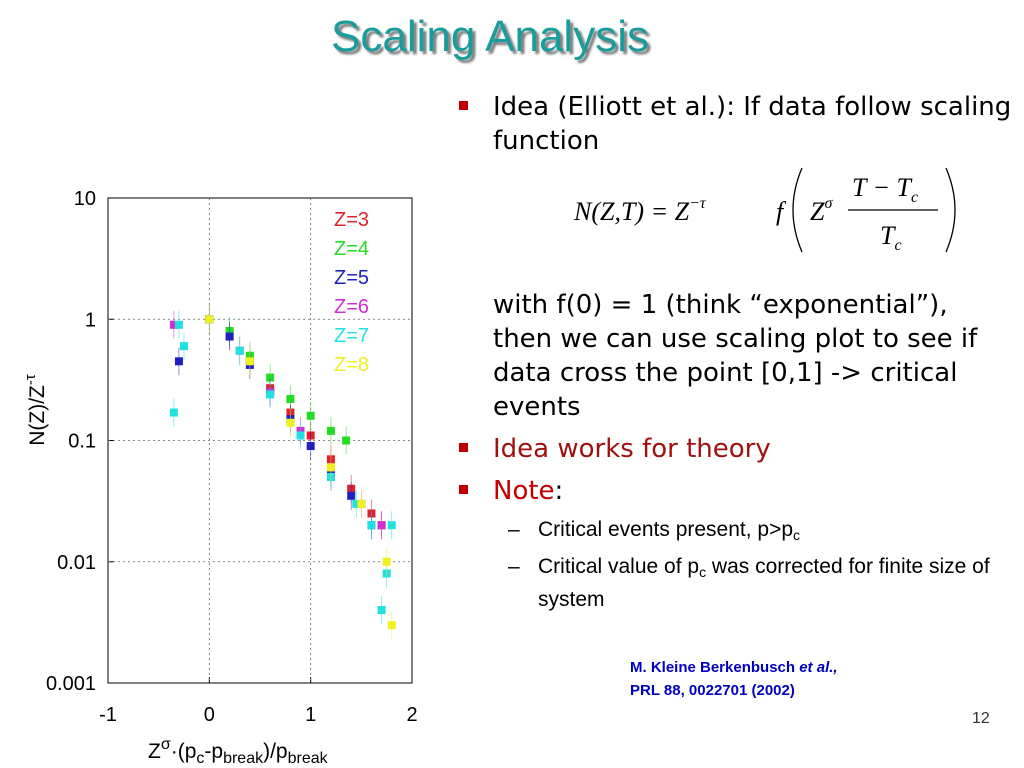 This screenshot has width=1024, height=768. What do you see at coordinates (71, 684) in the screenshot?
I see `y-tick-label: 0.001` at bounding box center [71, 684].